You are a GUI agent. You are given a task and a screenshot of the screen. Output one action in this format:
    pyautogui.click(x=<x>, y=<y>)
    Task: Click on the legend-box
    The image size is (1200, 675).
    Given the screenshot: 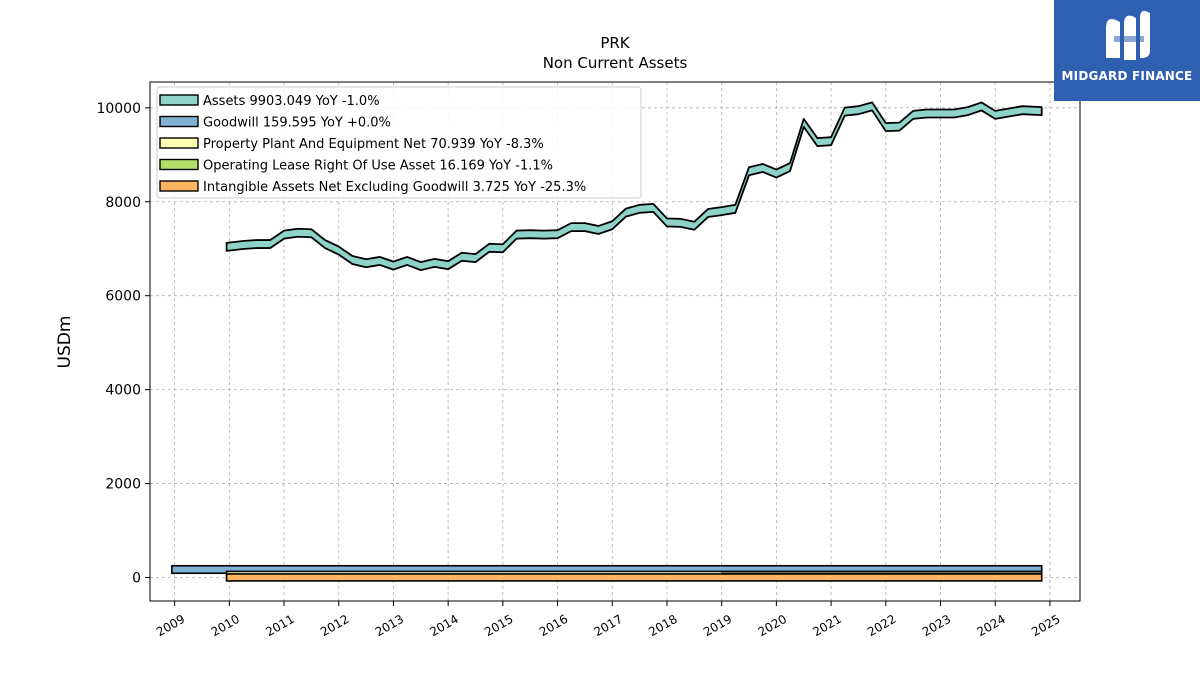 What is the action you would take?
    pyautogui.click(x=399, y=142)
    